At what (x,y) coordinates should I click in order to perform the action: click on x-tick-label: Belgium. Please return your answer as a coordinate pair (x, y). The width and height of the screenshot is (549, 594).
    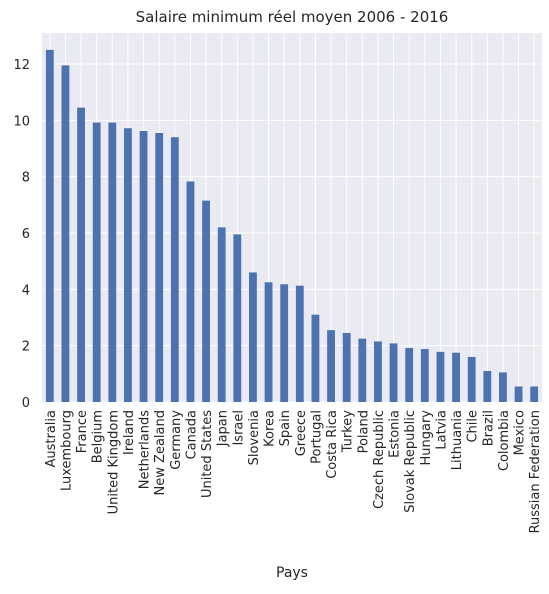
    Looking at the image, I should click on (98, 436).